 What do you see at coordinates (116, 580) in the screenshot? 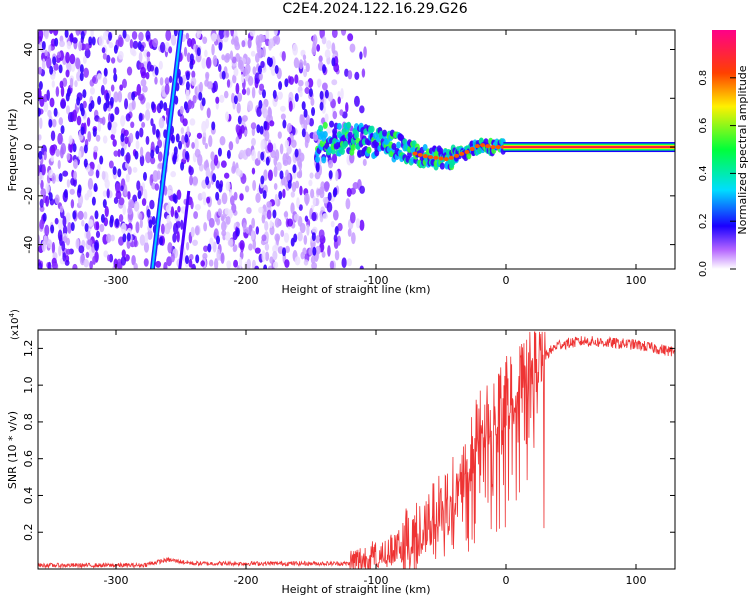
I see `x-tick-label: -300` at bounding box center [116, 580].